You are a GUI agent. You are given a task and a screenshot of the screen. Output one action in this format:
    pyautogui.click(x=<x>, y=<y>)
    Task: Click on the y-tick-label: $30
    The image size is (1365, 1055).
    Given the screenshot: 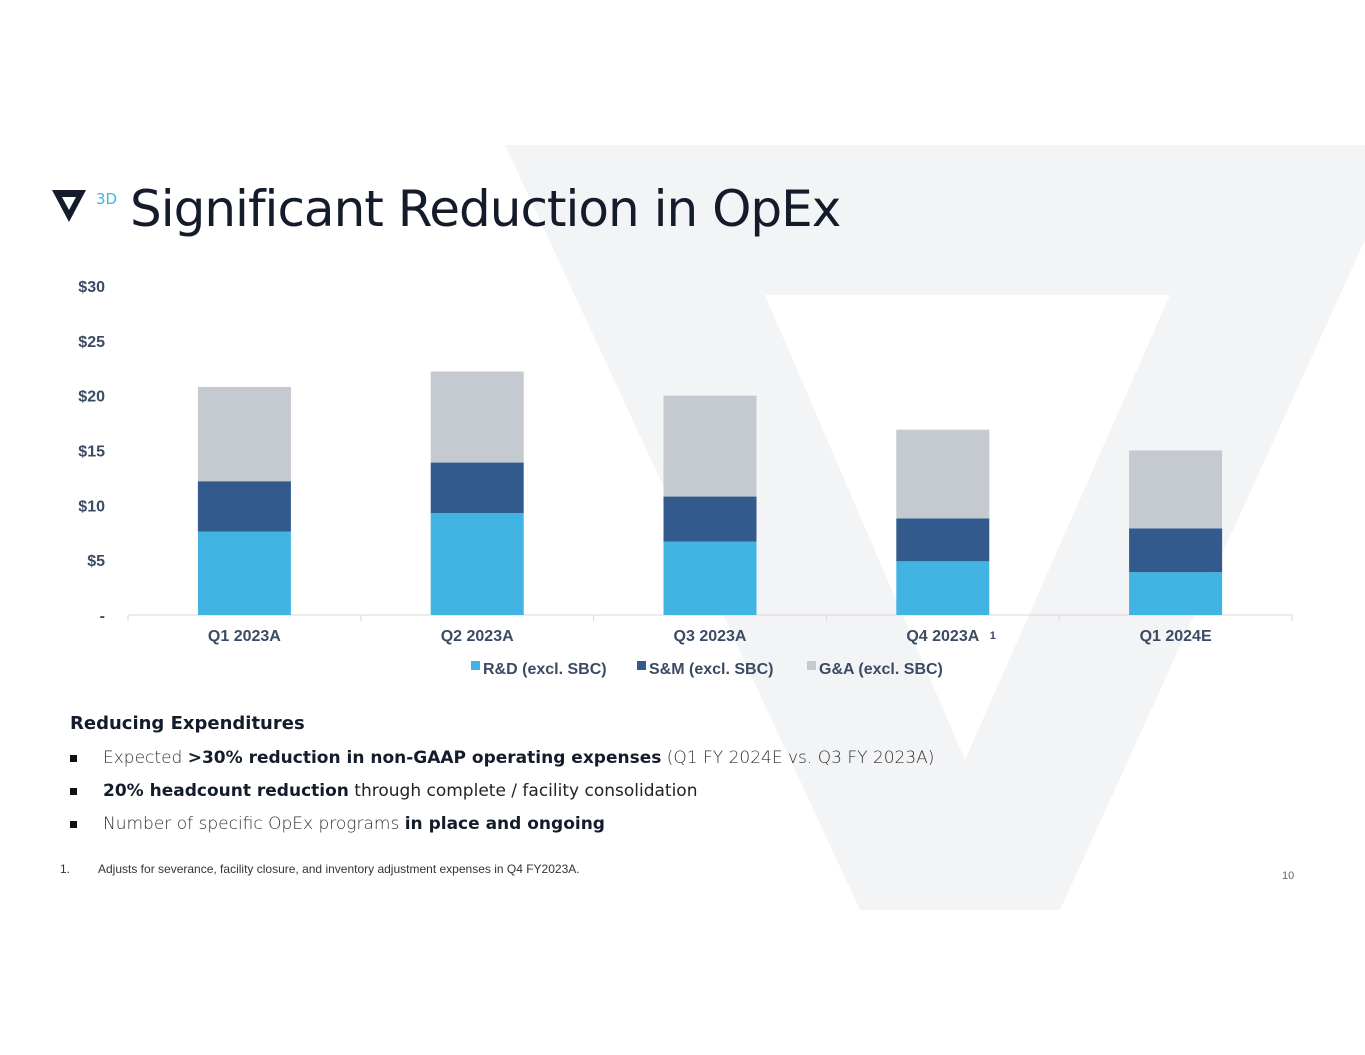 What is the action you would take?
    pyautogui.click(x=91, y=287)
    